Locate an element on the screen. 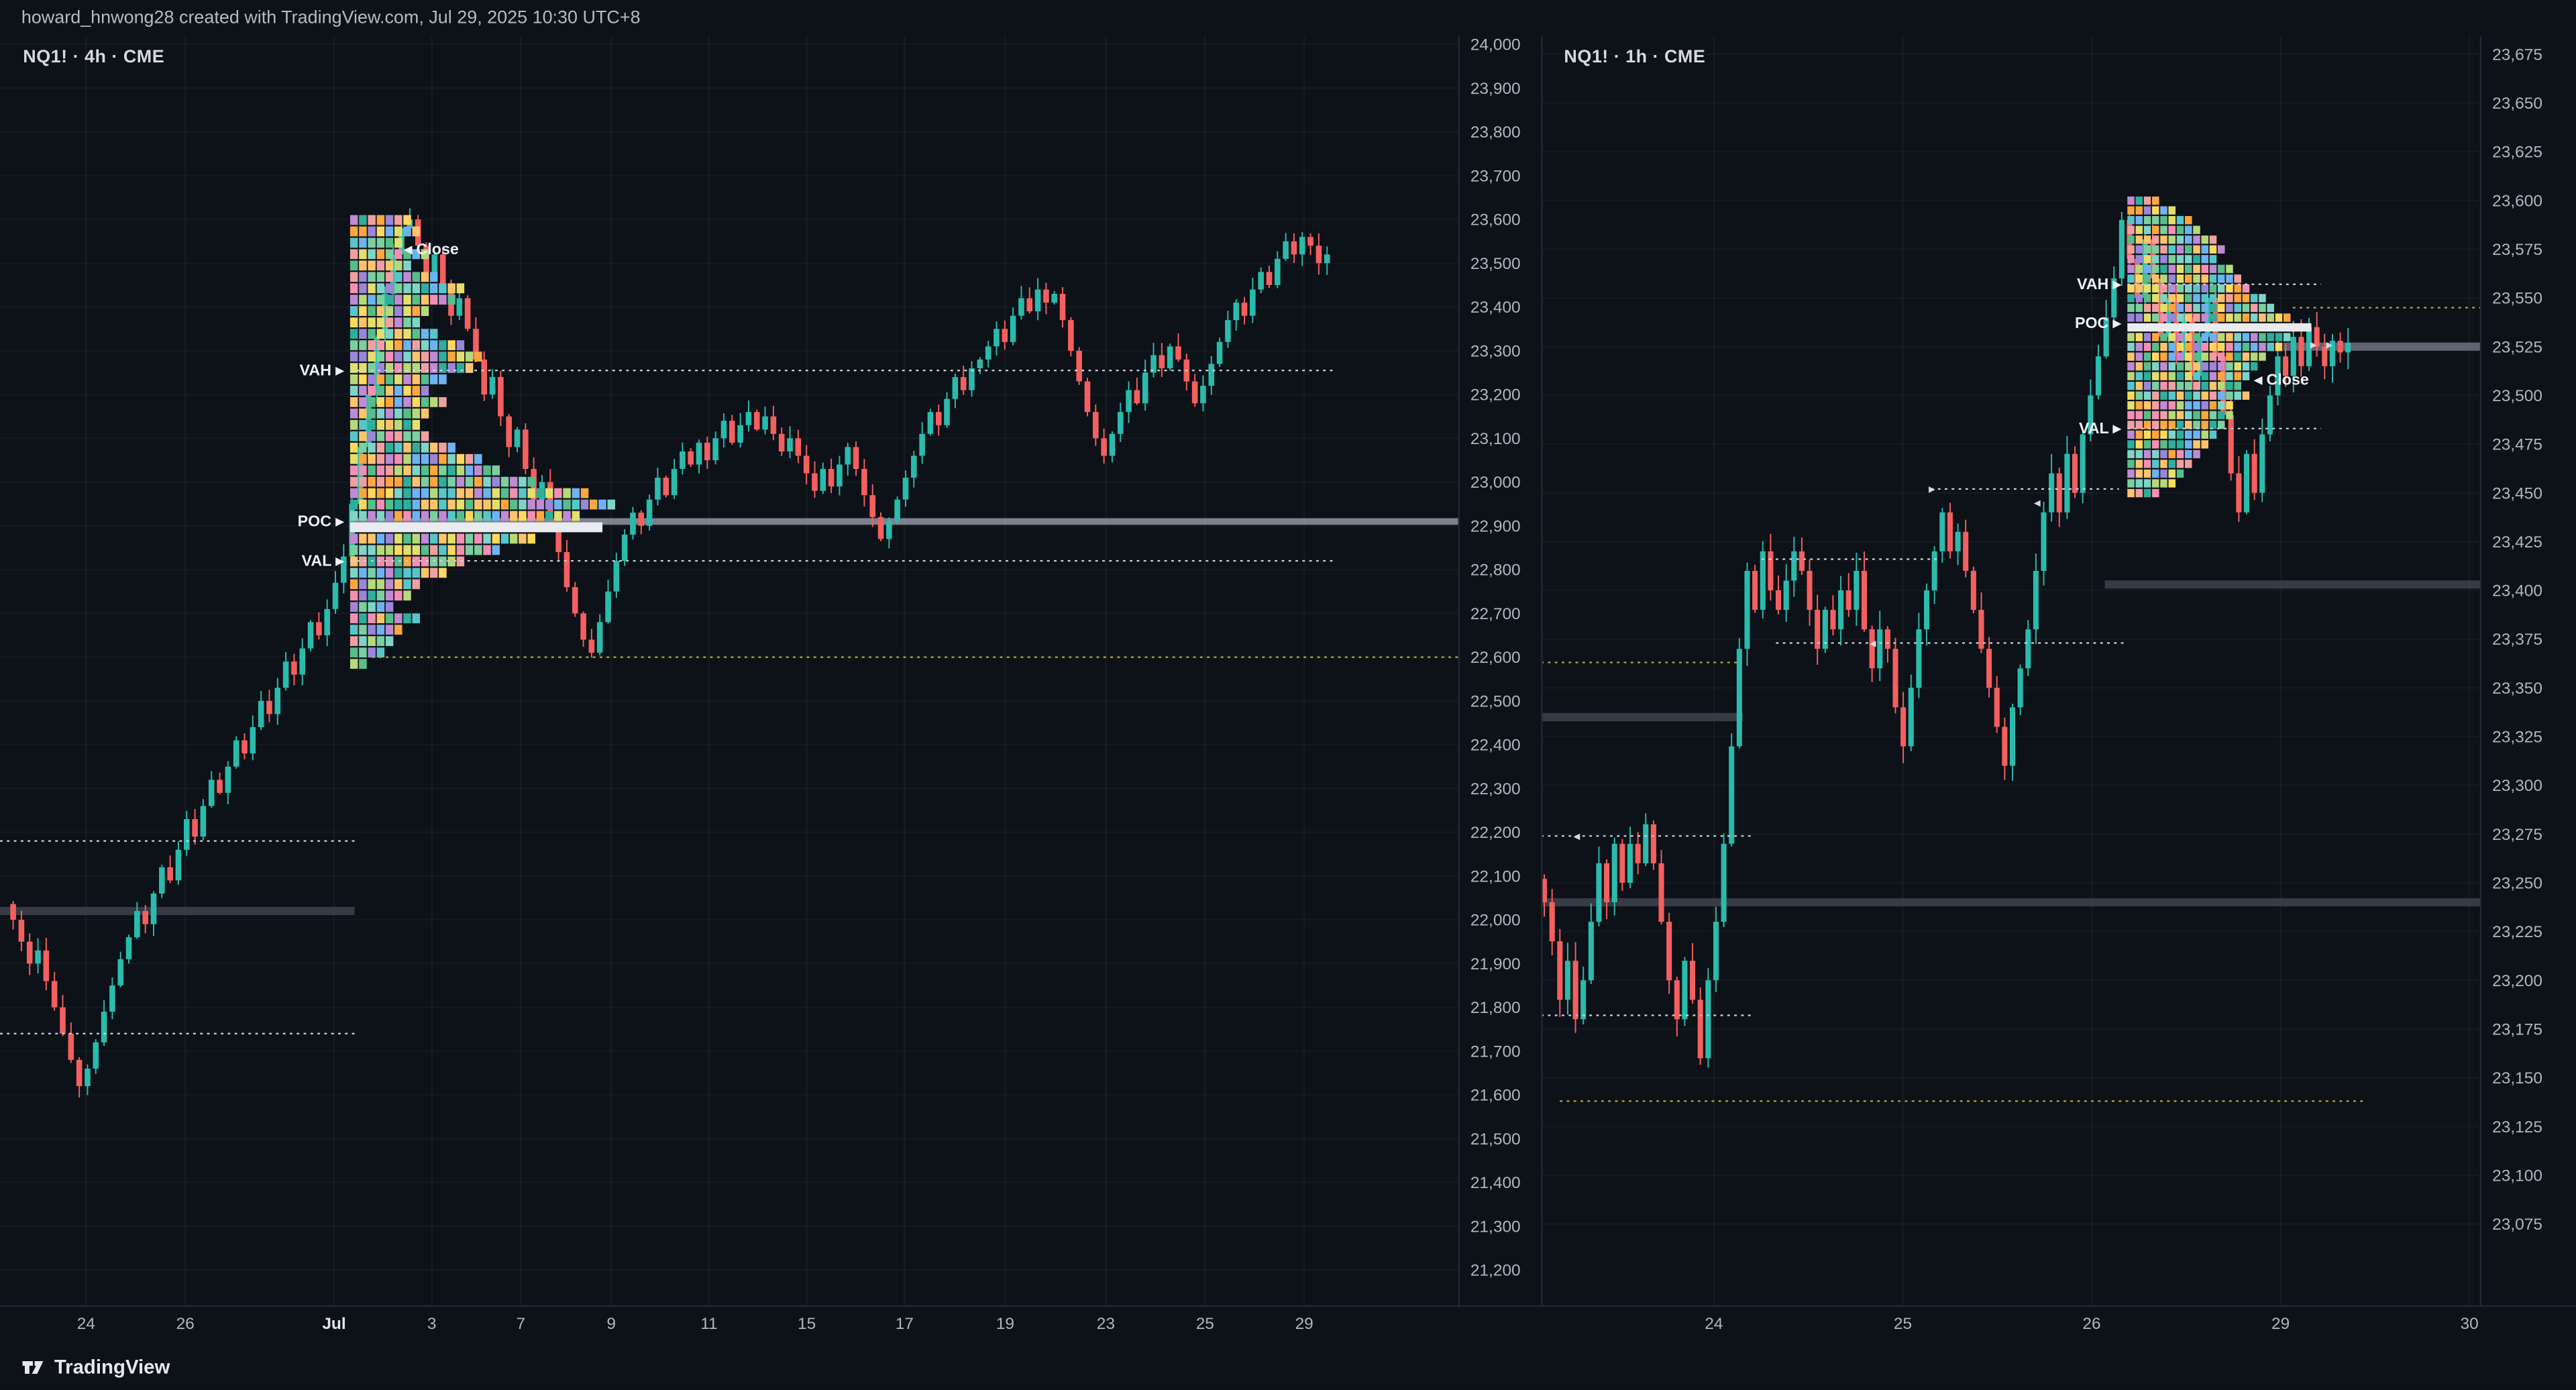 The height and width of the screenshot is (1390, 2576). svg-text: 22,500 is located at coordinates (1495, 701).